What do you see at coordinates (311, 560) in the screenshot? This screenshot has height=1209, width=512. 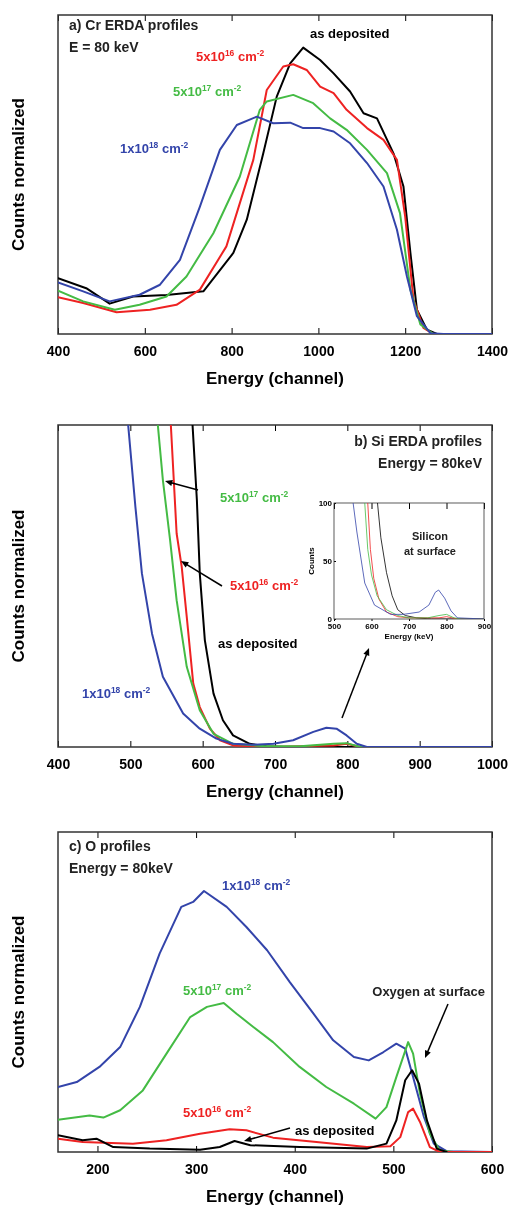 I see `y-axis-title: Counts` at bounding box center [311, 560].